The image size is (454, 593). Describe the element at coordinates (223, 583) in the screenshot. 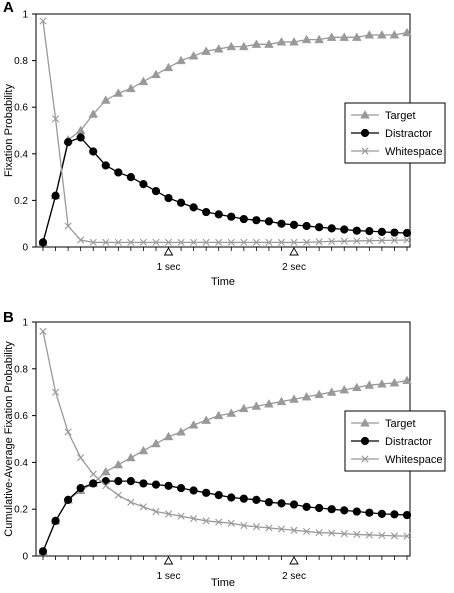

I see `x-axis-title: Time` at that location.